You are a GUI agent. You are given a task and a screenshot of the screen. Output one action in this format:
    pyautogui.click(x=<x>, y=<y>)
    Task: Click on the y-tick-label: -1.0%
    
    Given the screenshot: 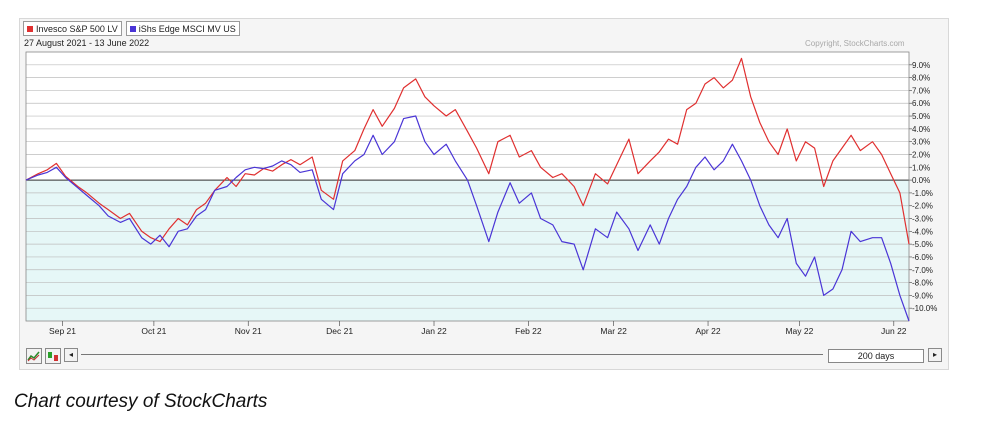 What is the action you would take?
    pyautogui.click(x=922, y=193)
    